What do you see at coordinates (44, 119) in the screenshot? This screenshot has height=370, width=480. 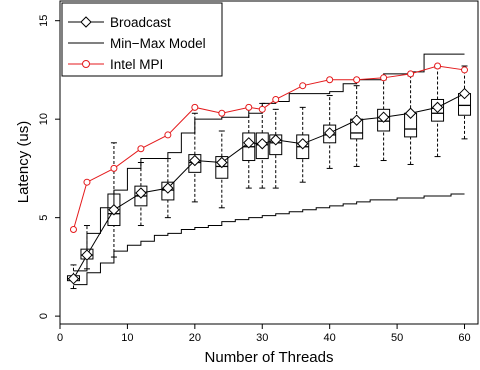 I see `y-tick-label: 10` at bounding box center [44, 119].